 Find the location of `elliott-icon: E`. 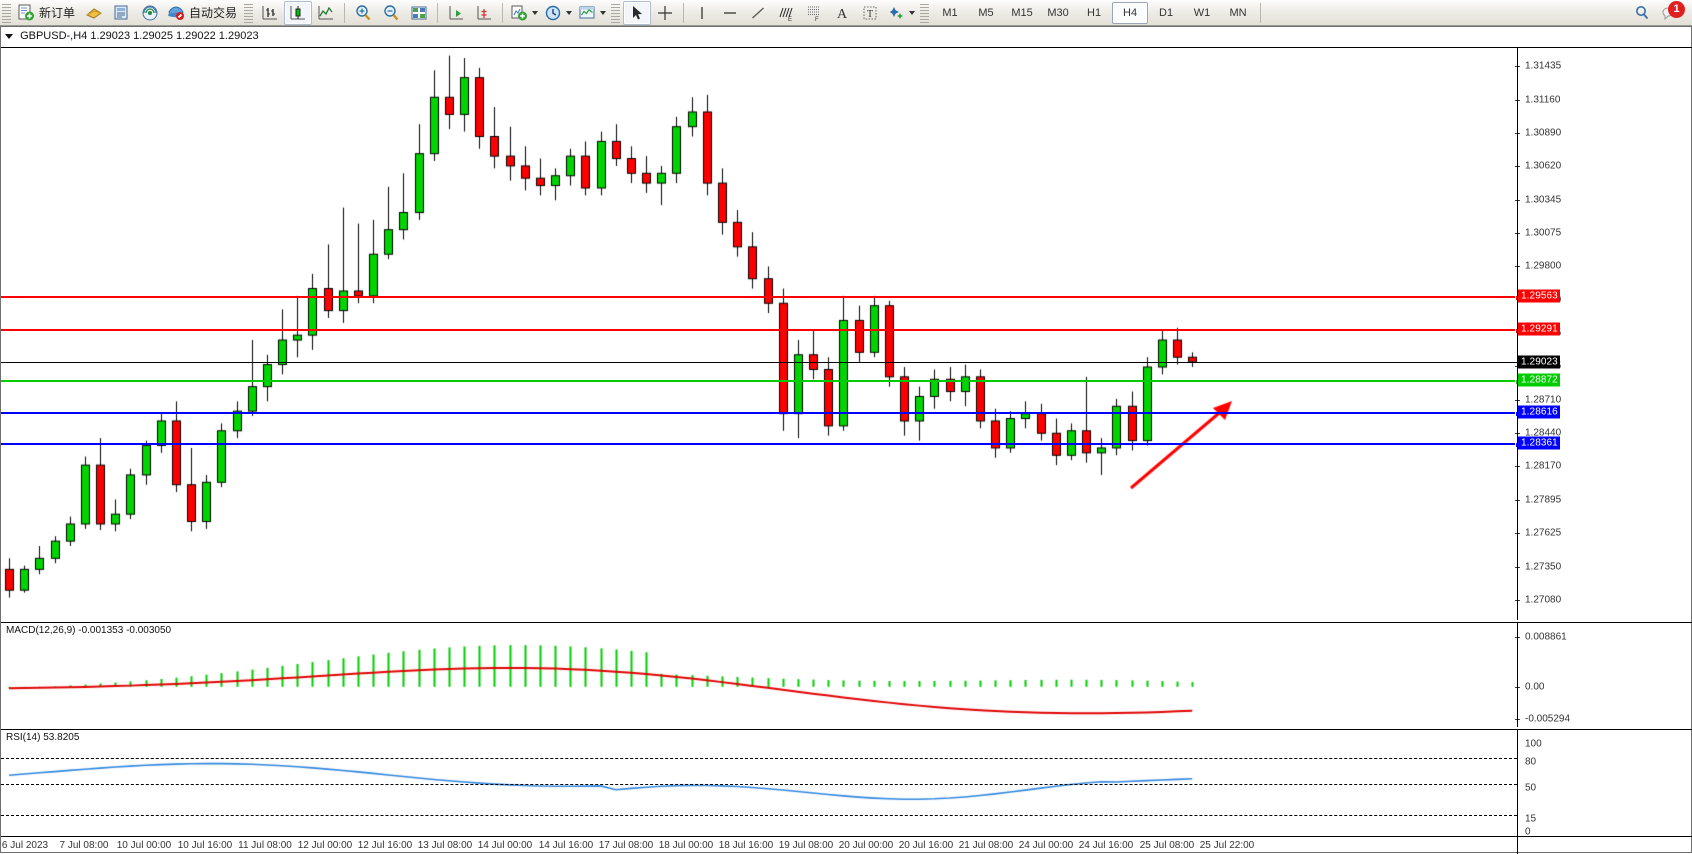

elliott-icon: E is located at coordinates (786, 14).